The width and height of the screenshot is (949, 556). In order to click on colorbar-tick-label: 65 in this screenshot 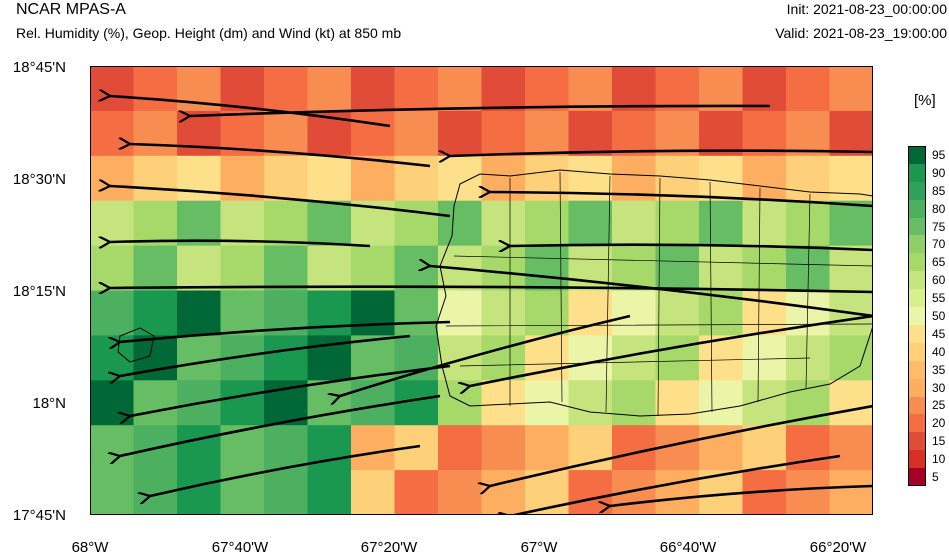, I will do `click(939, 262)`.